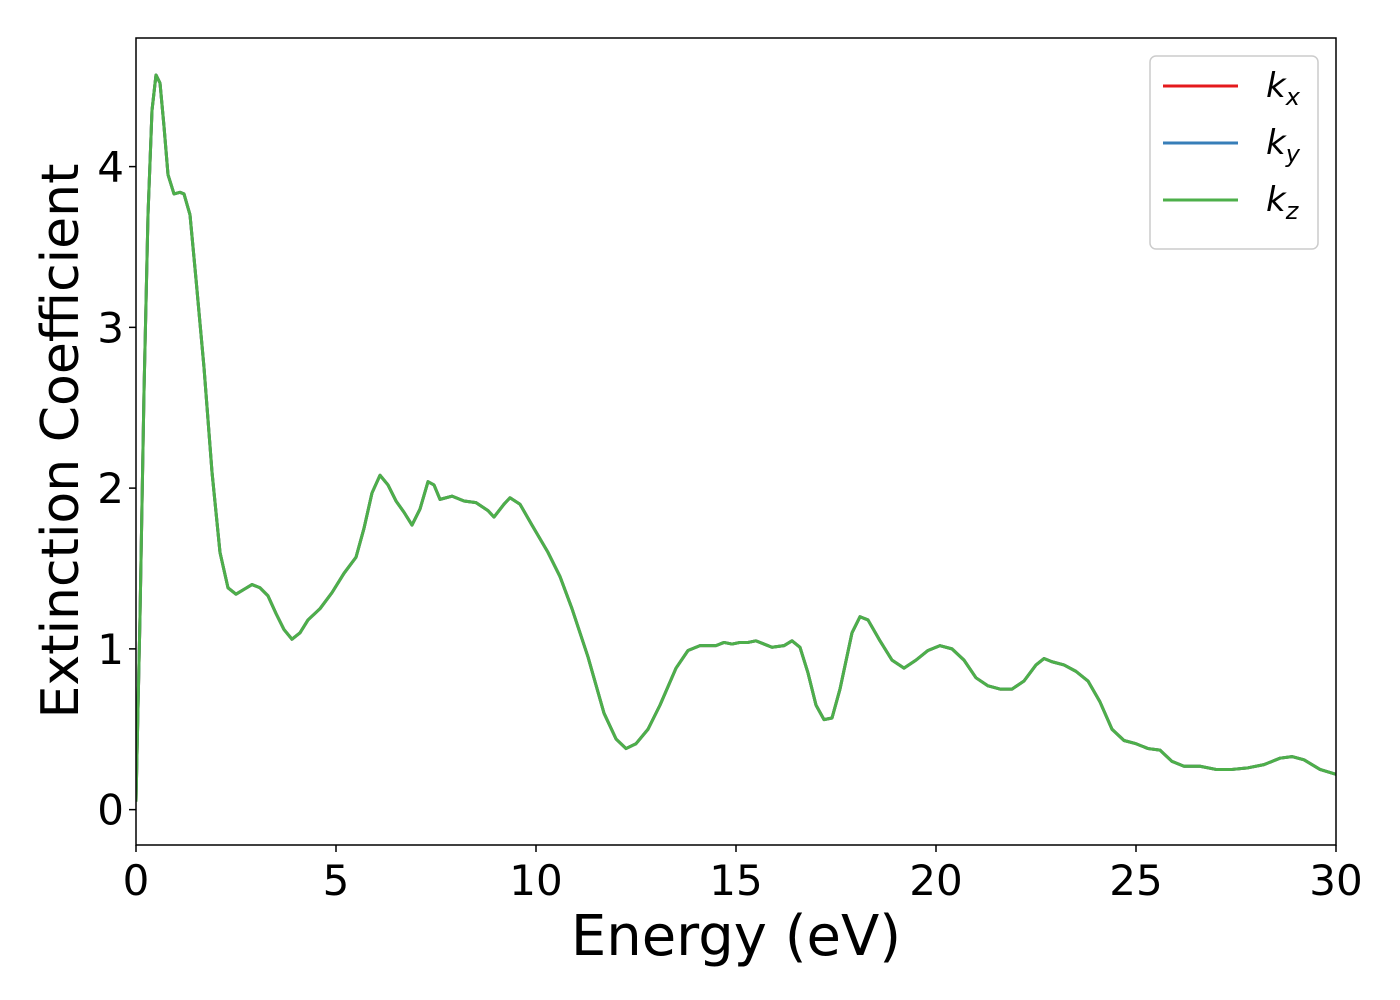 The image size is (1400, 1000). I want to click on x-tick-label: 20, so click(935, 880).